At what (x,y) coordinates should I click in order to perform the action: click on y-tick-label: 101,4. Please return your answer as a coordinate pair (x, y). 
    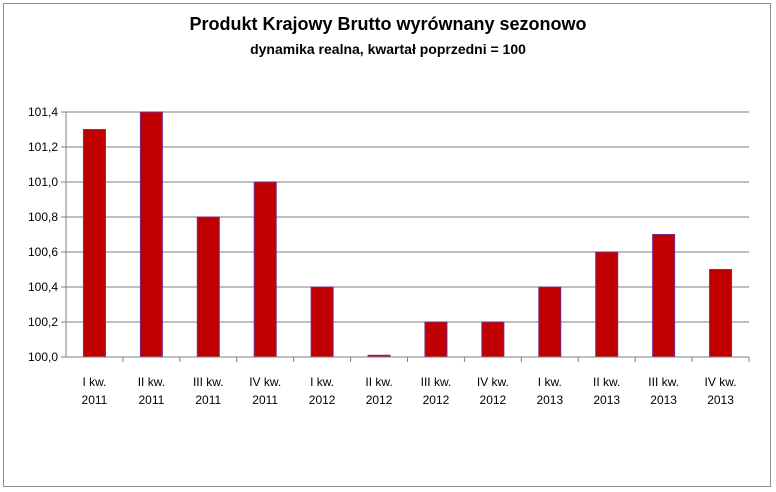
    Looking at the image, I should click on (43, 112).